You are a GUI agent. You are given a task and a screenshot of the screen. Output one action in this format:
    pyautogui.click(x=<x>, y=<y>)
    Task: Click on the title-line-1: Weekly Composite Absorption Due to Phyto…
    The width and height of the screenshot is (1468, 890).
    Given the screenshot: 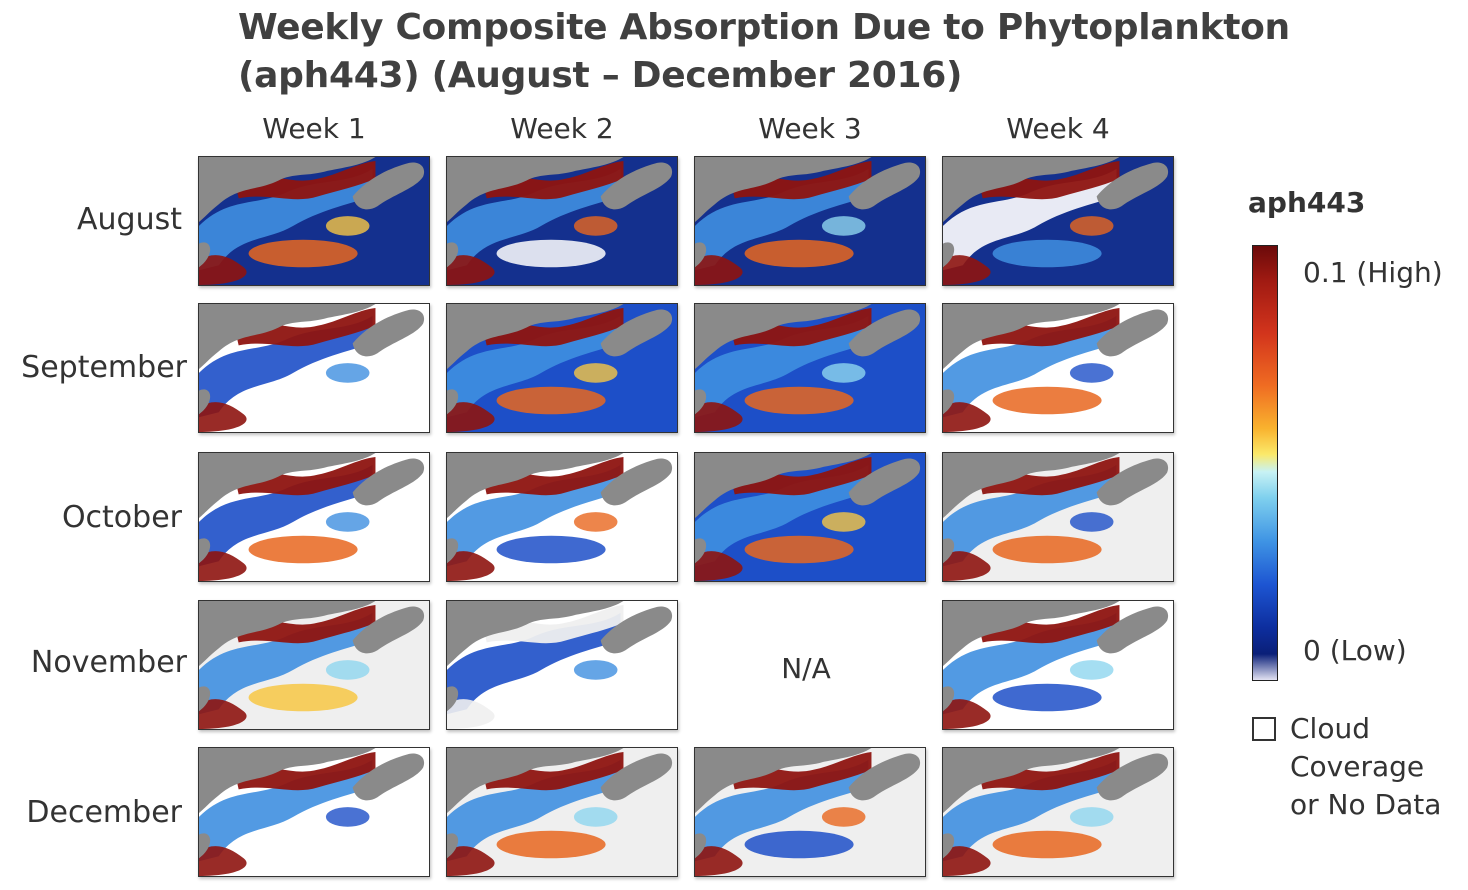 What is the action you would take?
    pyautogui.click(x=764, y=27)
    